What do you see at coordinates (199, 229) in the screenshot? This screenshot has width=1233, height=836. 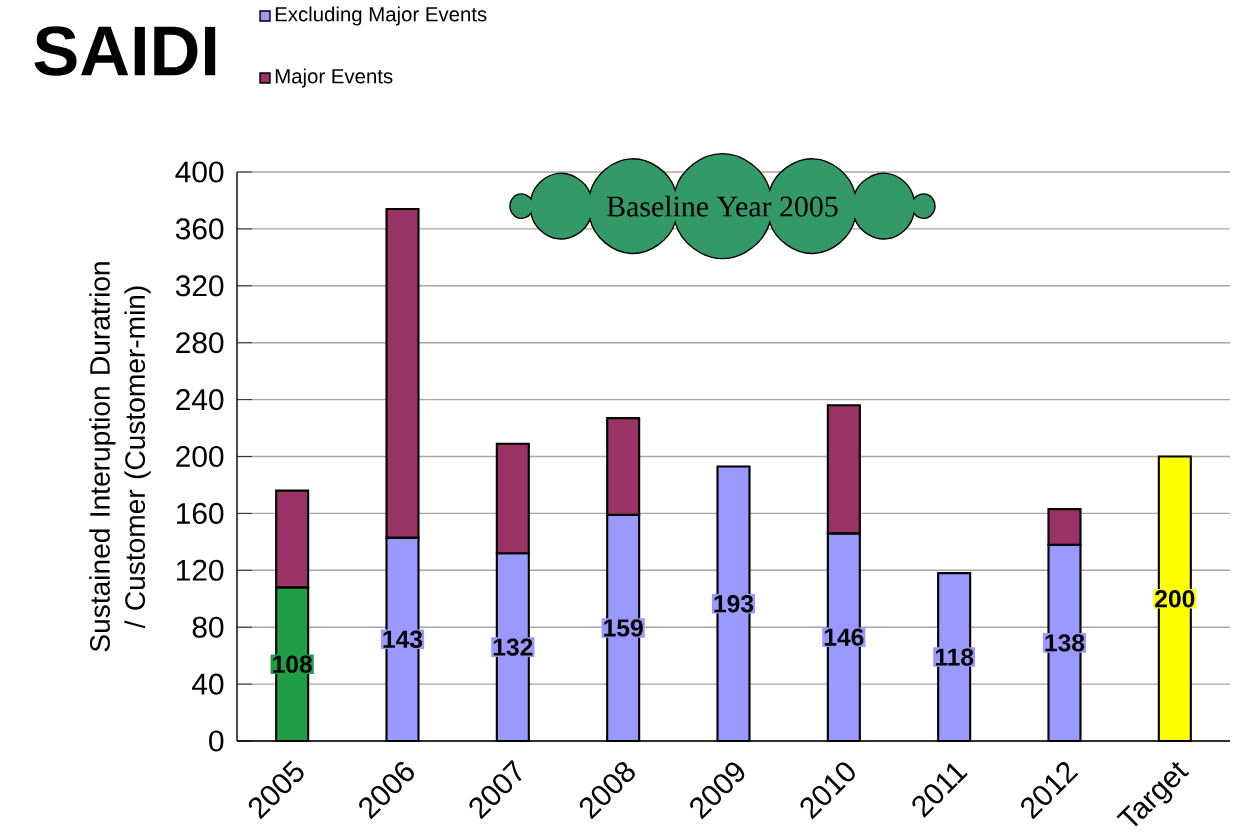 I see `y-tick-label: 360` at bounding box center [199, 229].